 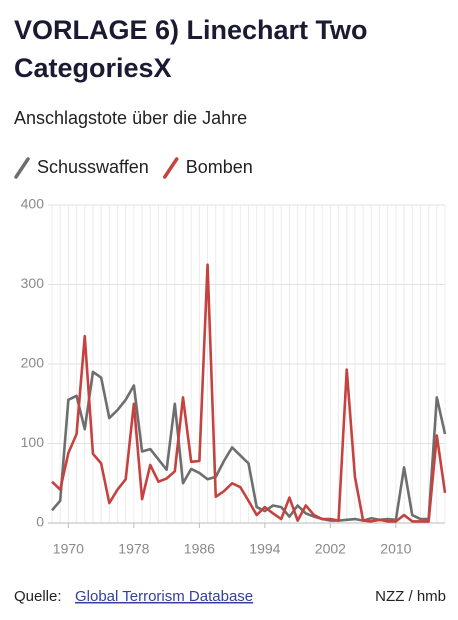 What do you see at coordinates (164, 596) in the screenshot?
I see `source-link: Global Terrorism Database` at bounding box center [164, 596].